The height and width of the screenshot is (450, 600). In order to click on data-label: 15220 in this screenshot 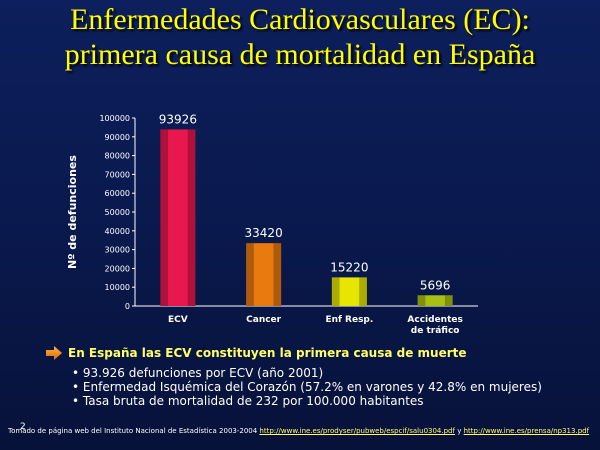, I will do `click(349, 267)`.